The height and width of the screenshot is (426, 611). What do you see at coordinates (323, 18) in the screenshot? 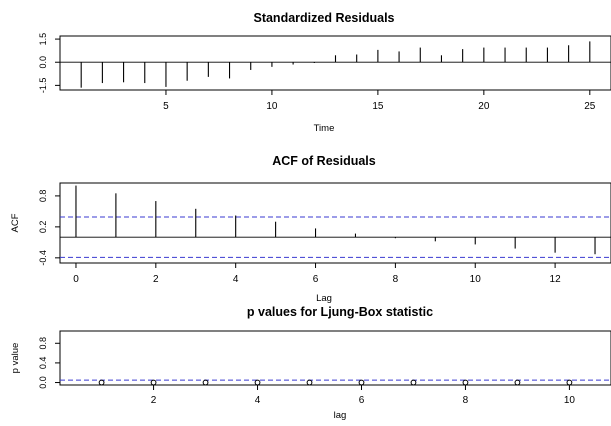
I see `residuals-title: Standardized Residuals` at bounding box center [323, 18].